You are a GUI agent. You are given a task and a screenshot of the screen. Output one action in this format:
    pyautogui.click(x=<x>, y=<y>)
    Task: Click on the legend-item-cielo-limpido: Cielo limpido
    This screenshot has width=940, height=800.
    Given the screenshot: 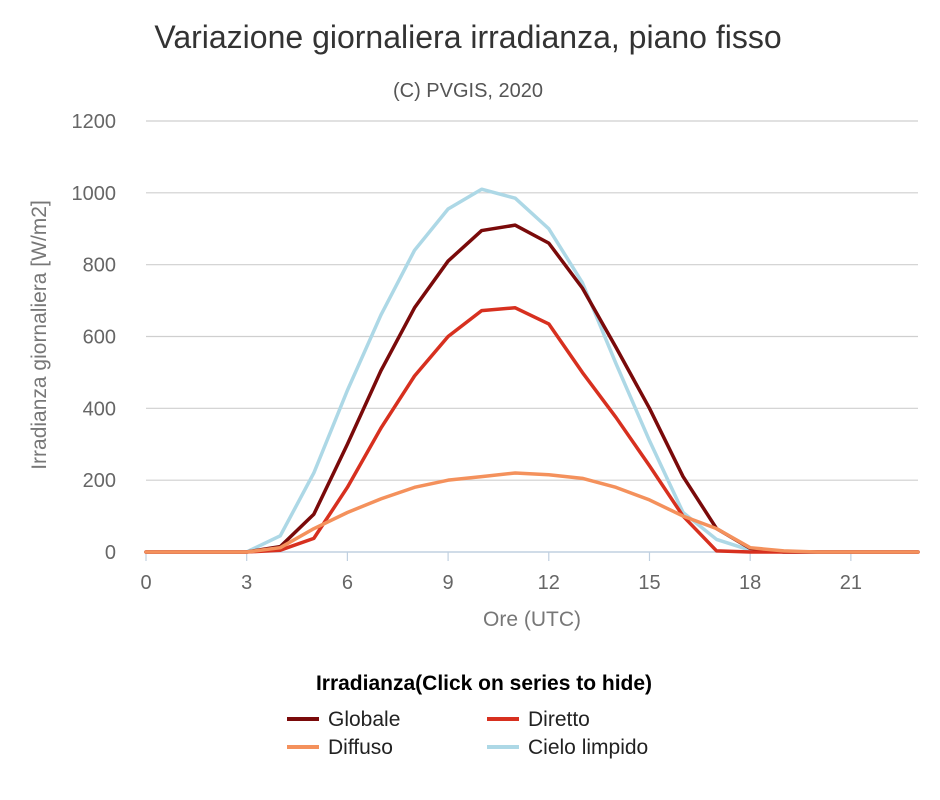 What is the action you would take?
    pyautogui.click(x=567, y=747)
    